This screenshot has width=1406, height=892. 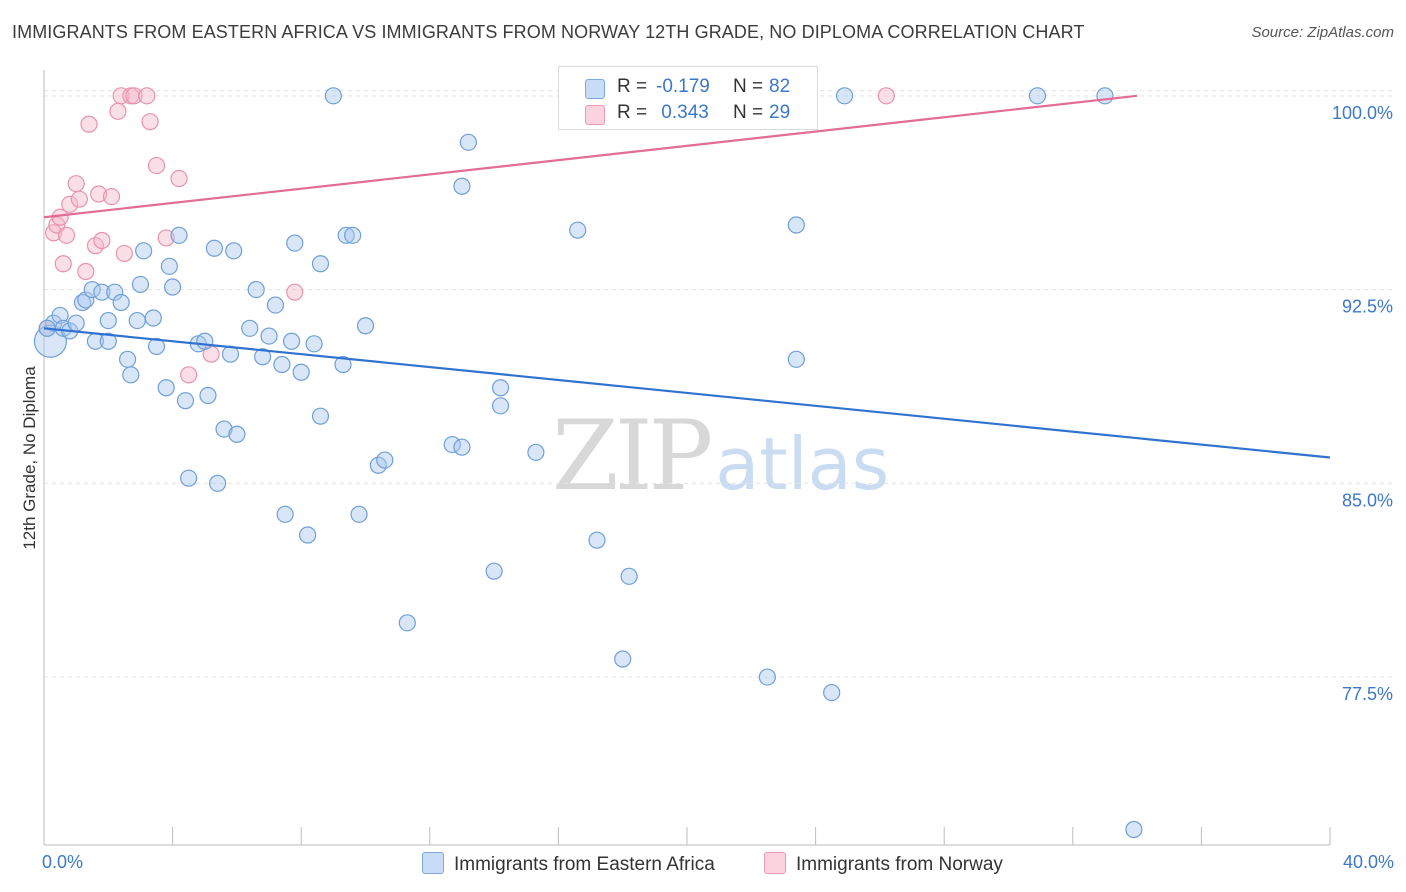 I want to click on legend-n-value: 82, so click(x=780, y=86).